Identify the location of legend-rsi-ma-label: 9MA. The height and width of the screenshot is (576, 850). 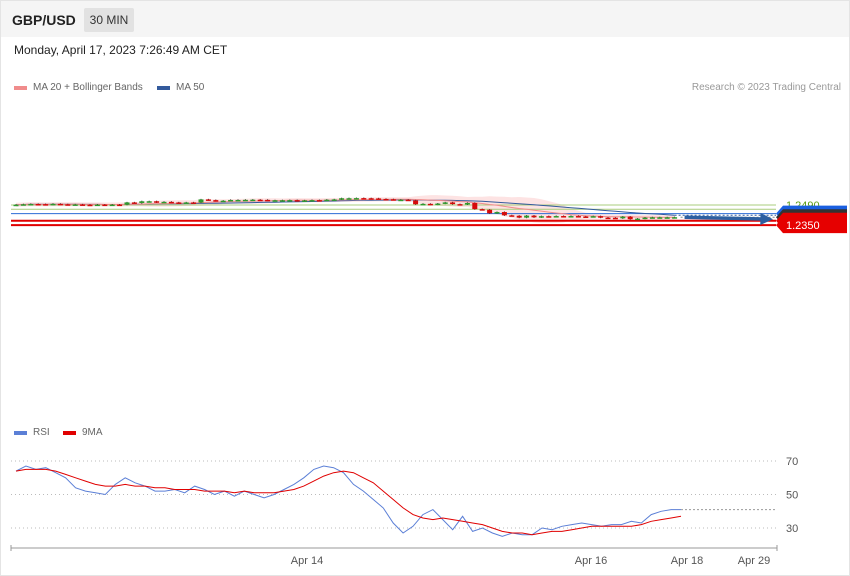
(92, 432).